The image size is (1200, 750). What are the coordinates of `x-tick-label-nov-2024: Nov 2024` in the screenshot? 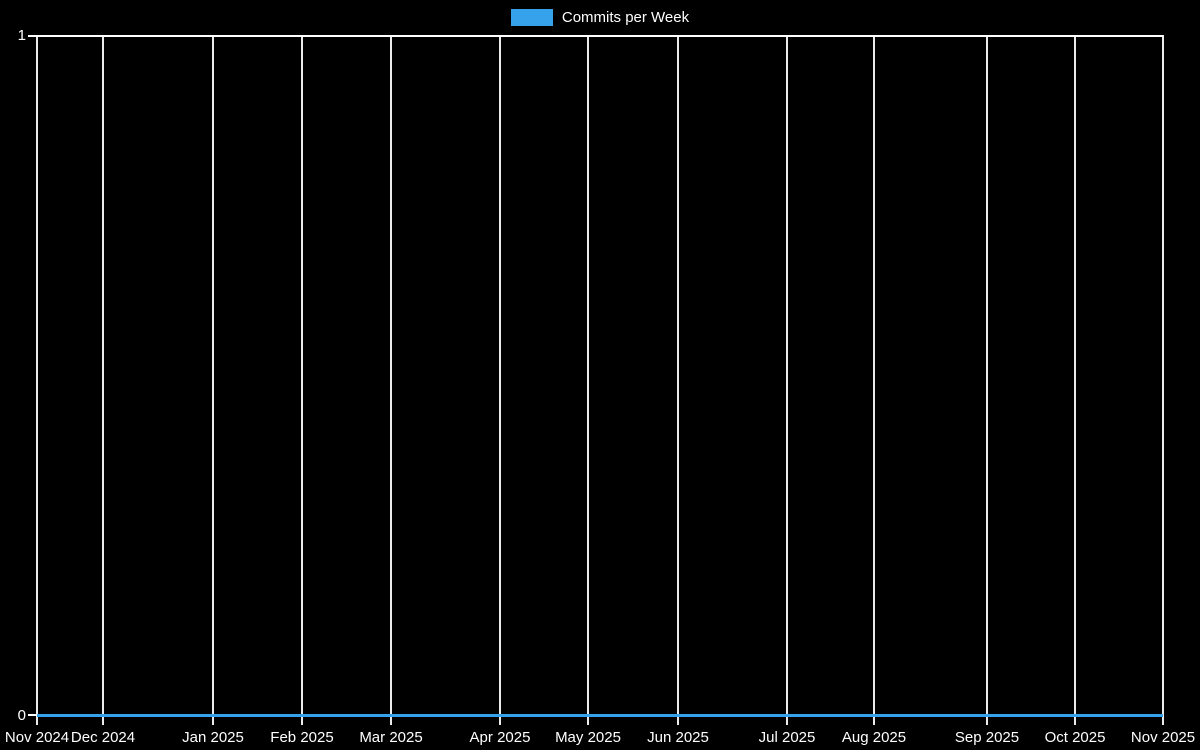 It's located at (37, 737).